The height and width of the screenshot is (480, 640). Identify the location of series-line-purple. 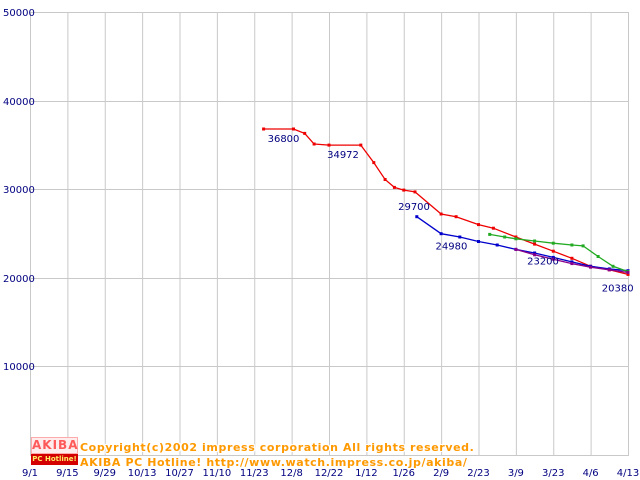
(572, 260).